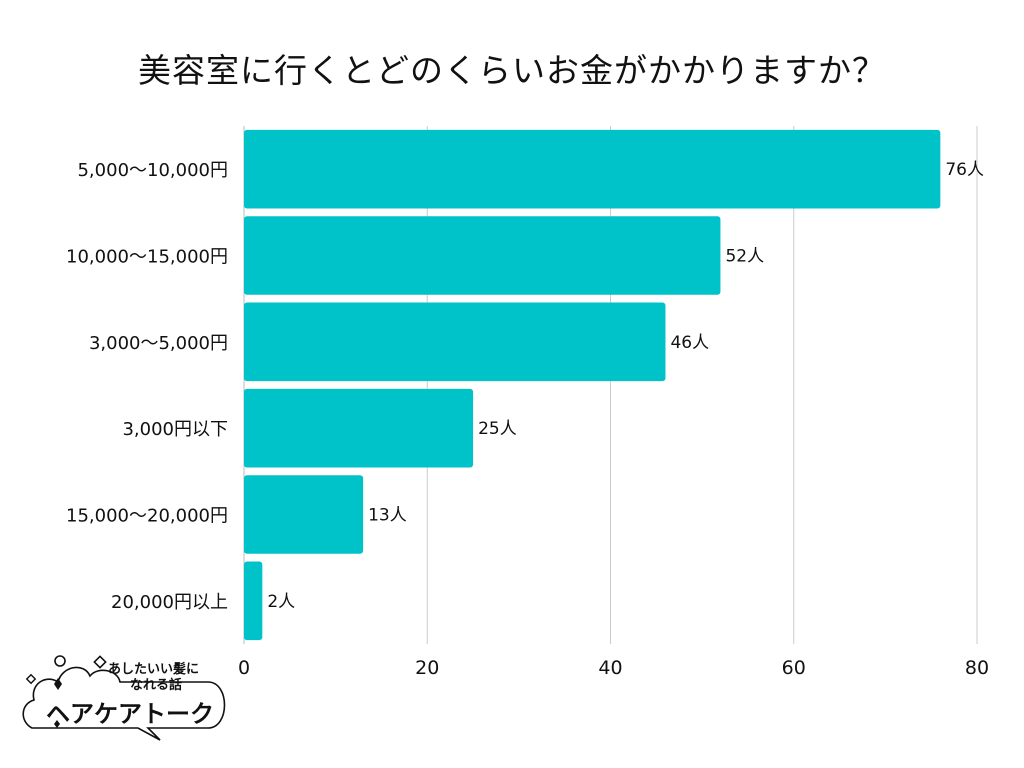  What do you see at coordinates (130, 714) in the screenshot?
I see `logo-name: ヘアケアトーク` at bounding box center [130, 714].